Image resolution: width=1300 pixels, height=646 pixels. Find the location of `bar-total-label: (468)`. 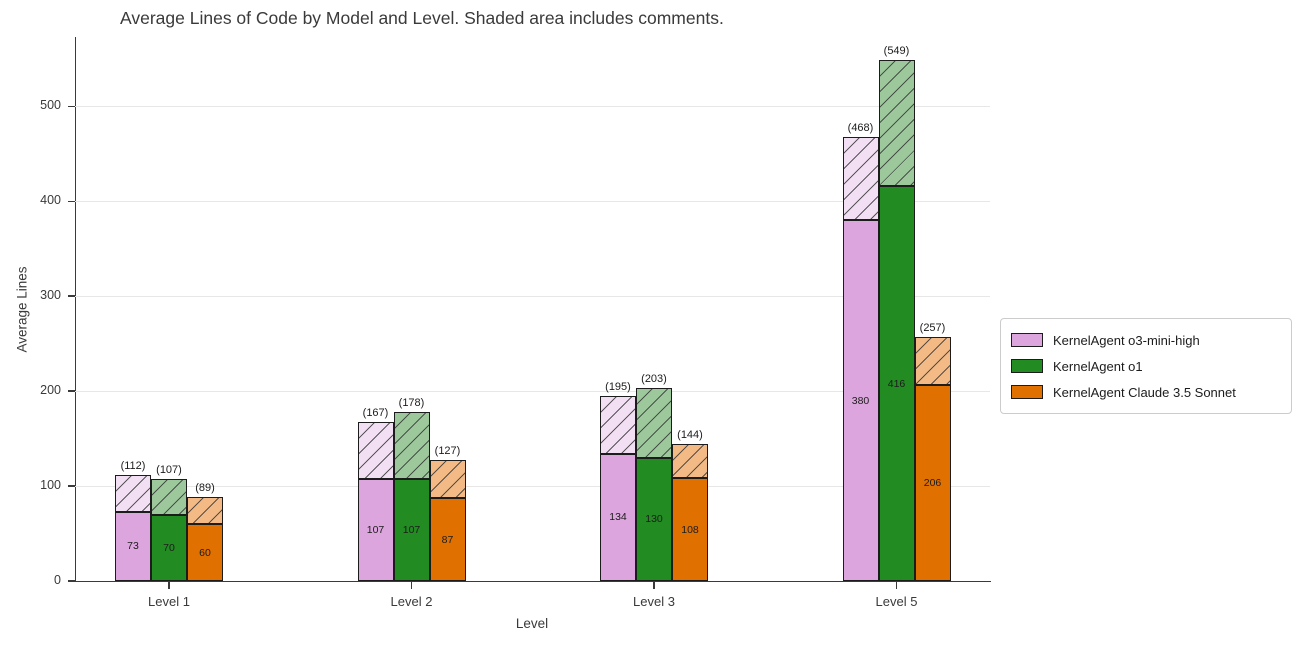

bar-total-label: (468) is located at coordinates (860, 127).